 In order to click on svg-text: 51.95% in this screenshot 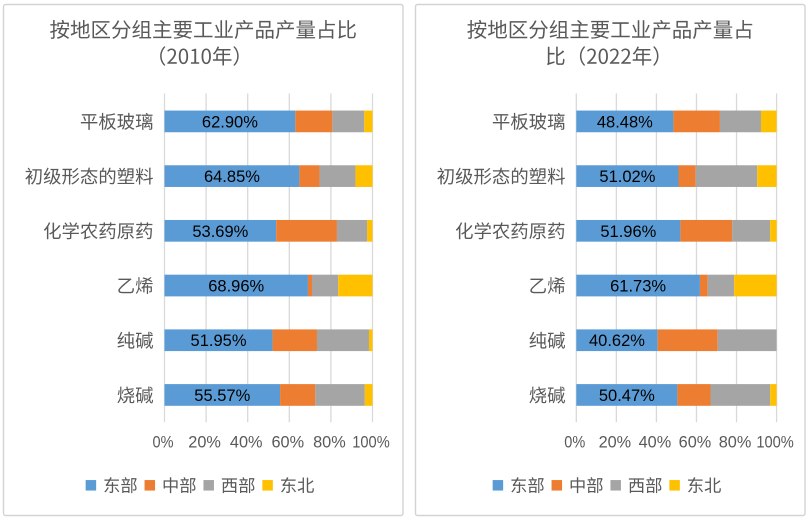, I will do `click(219, 341)`.